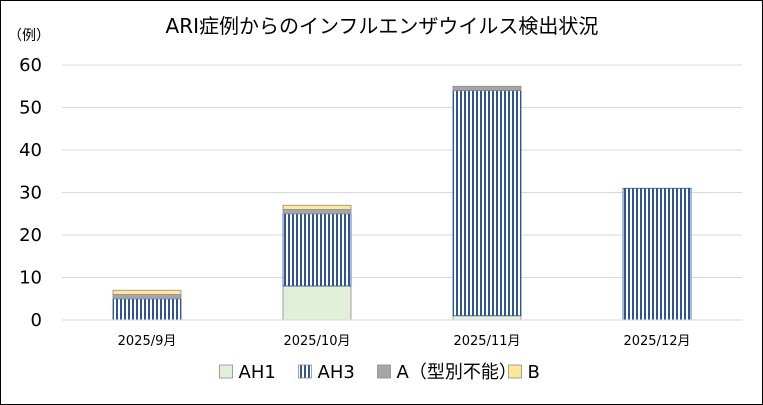  Describe the element at coordinates (382, 26) in the screenshot. I see `chart-title: ARI症例からのインフルエンザウイルス検出状況` at that location.